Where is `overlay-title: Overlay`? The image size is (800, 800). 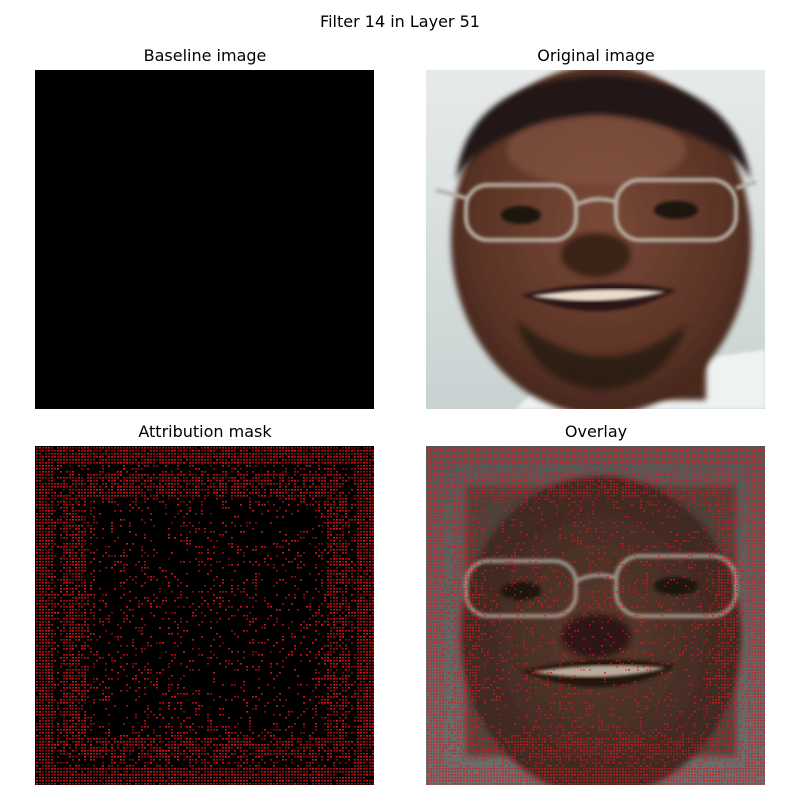 overlay-title: Overlay is located at coordinates (596, 431).